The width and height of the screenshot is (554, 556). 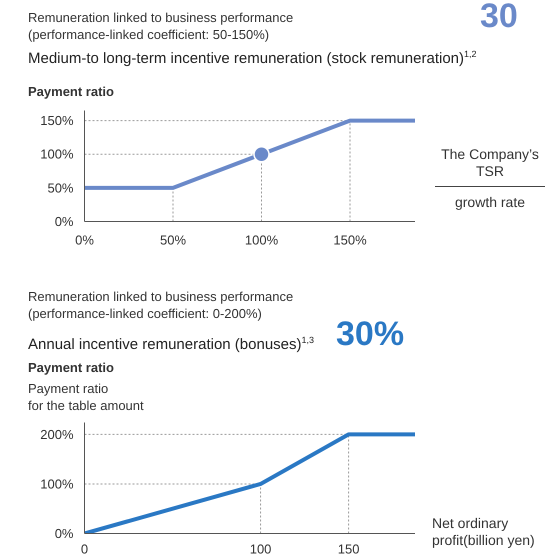 I want to click on x-tick-label: 0, so click(x=84, y=549).